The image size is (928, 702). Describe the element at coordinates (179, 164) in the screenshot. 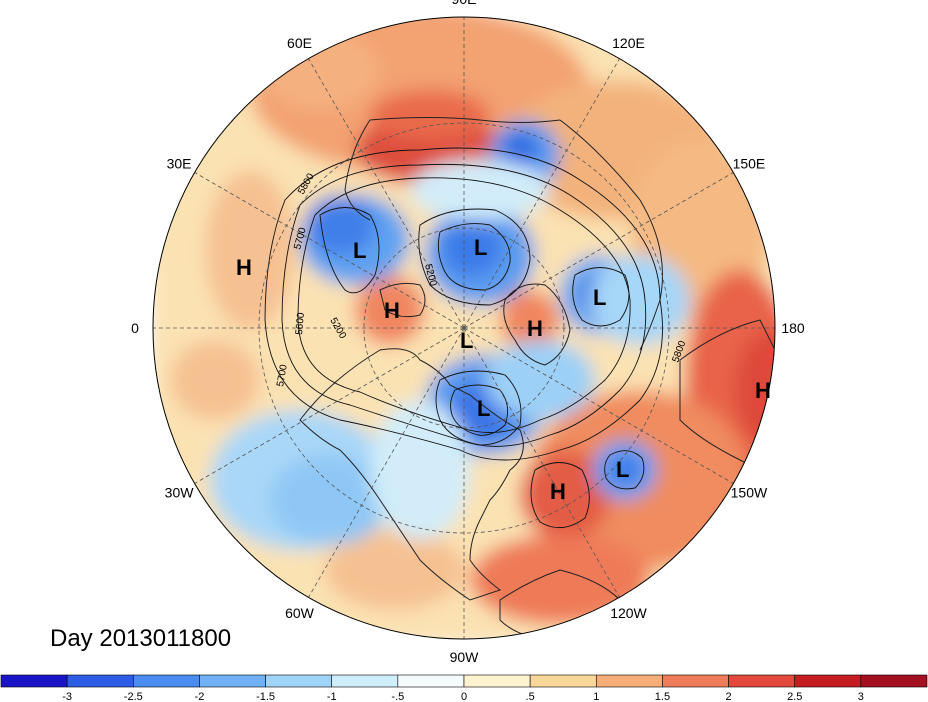

I see `longitude-label: 30E` at that location.